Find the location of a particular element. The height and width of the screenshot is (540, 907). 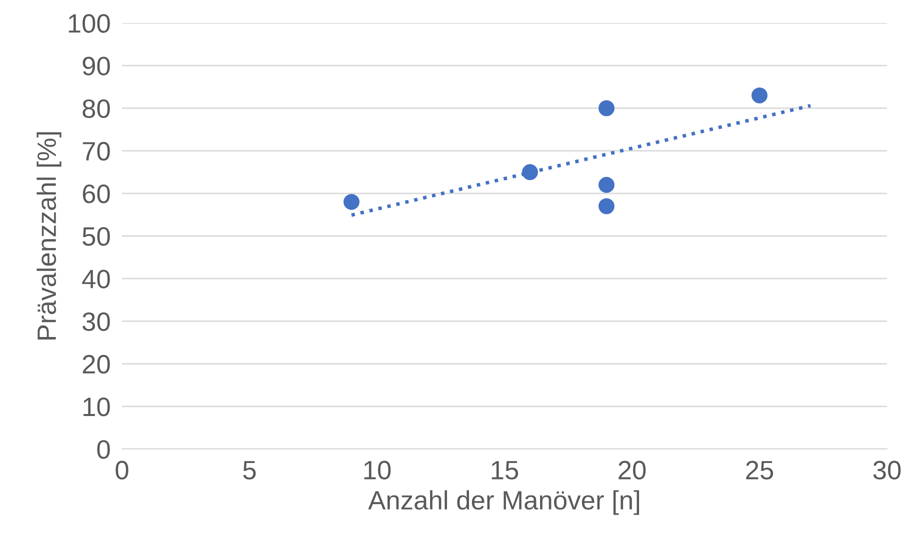

y-tick-label: 100 is located at coordinates (89, 23).